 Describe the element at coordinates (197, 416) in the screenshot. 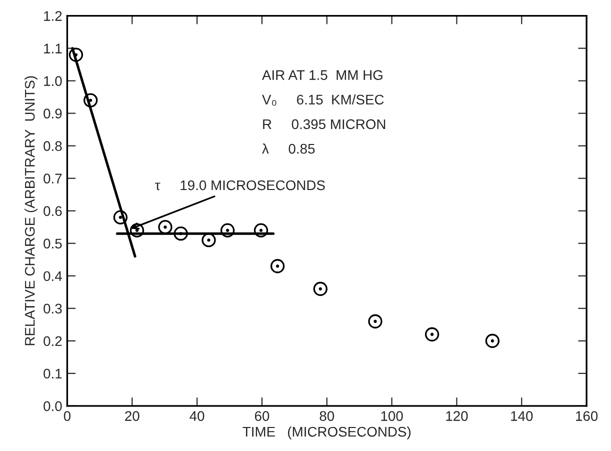

I see `x-tick-label: 40` at that location.